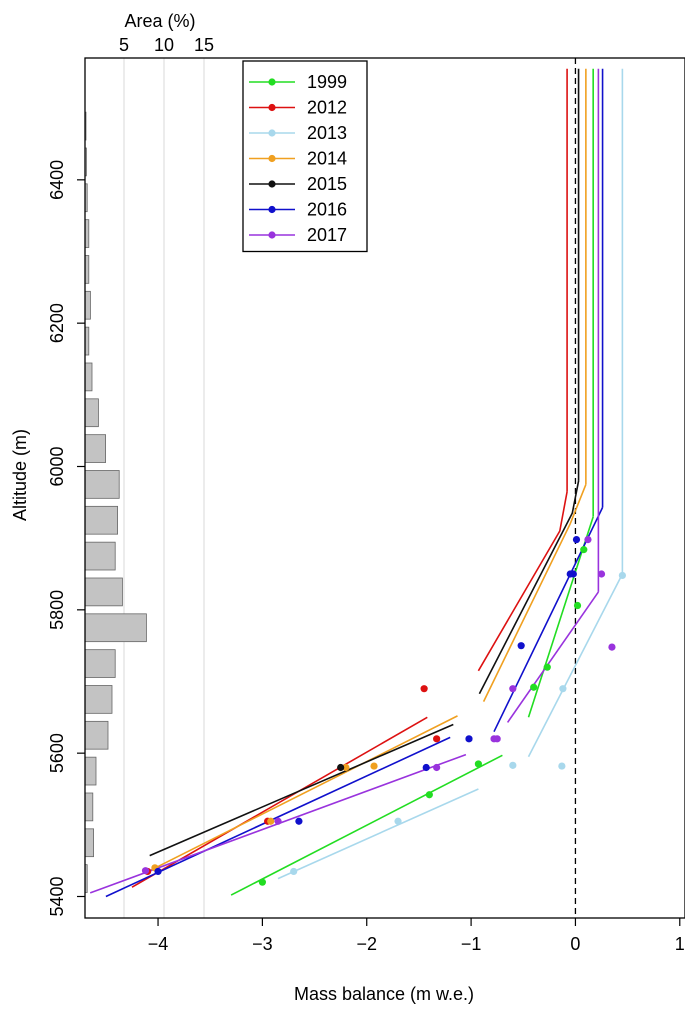 The height and width of the screenshot is (1012, 685). Describe the element at coordinates (272, 209) in the screenshot. I see `legend-marker-2016` at that location.